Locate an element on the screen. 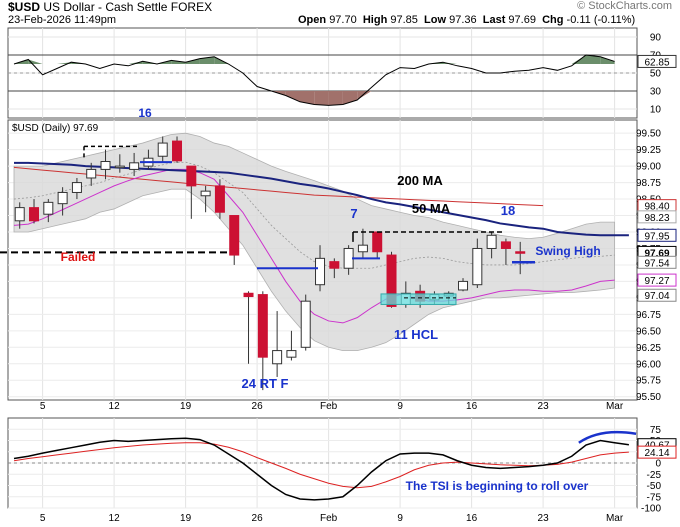 The width and height of the screenshot is (680, 527). rsi-last-value-box is located at coordinates (657, 61).